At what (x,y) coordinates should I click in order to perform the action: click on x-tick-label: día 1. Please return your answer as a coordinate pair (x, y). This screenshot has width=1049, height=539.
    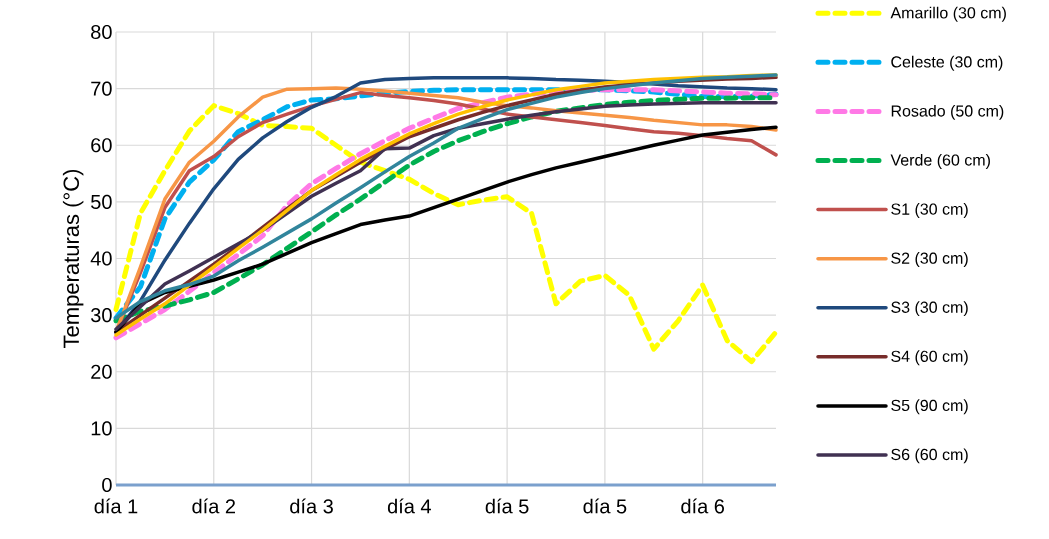
    Looking at the image, I should click on (116, 506).